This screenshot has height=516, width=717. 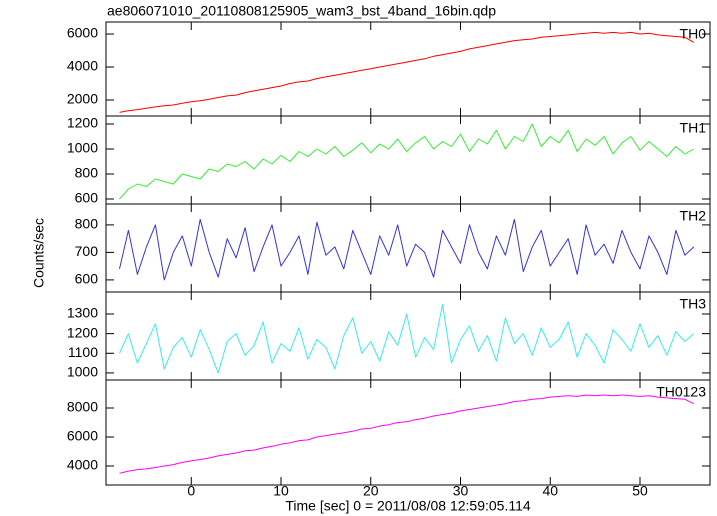 I want to click on panel-name: TH0123, so click(x=681, y=392).